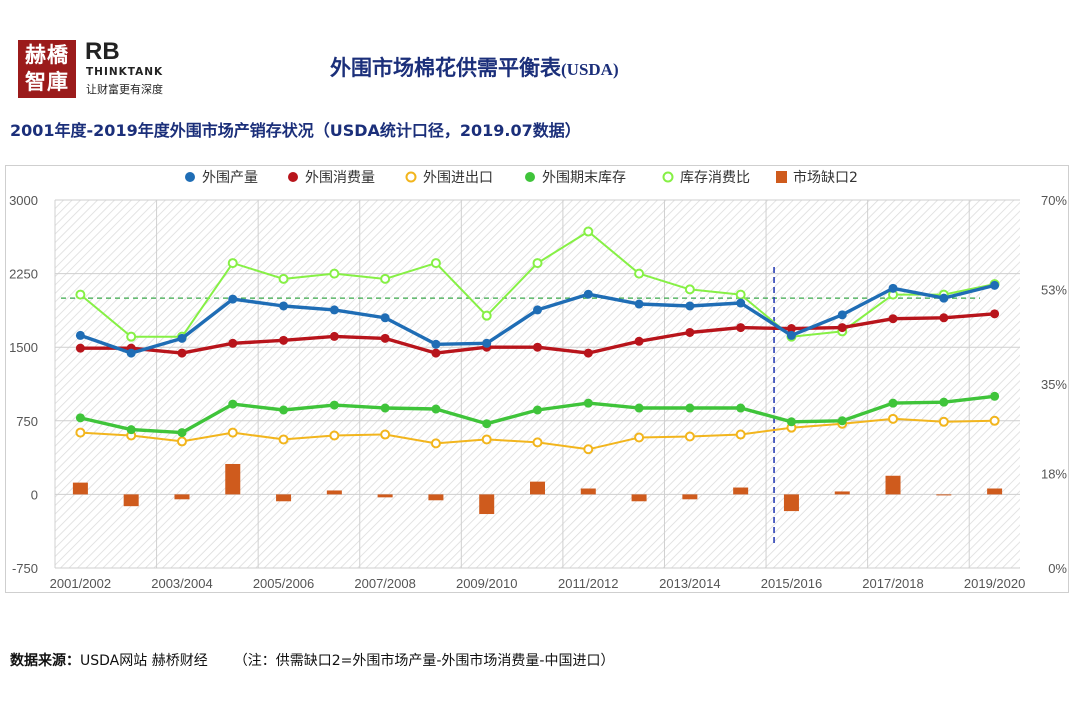  What do you see at coordinates (103, 68) in the screenshot?
I see `logo: 赫橋 智庫 RB THINKTANK 让财富更有深度` at bounding box center [103, 68].